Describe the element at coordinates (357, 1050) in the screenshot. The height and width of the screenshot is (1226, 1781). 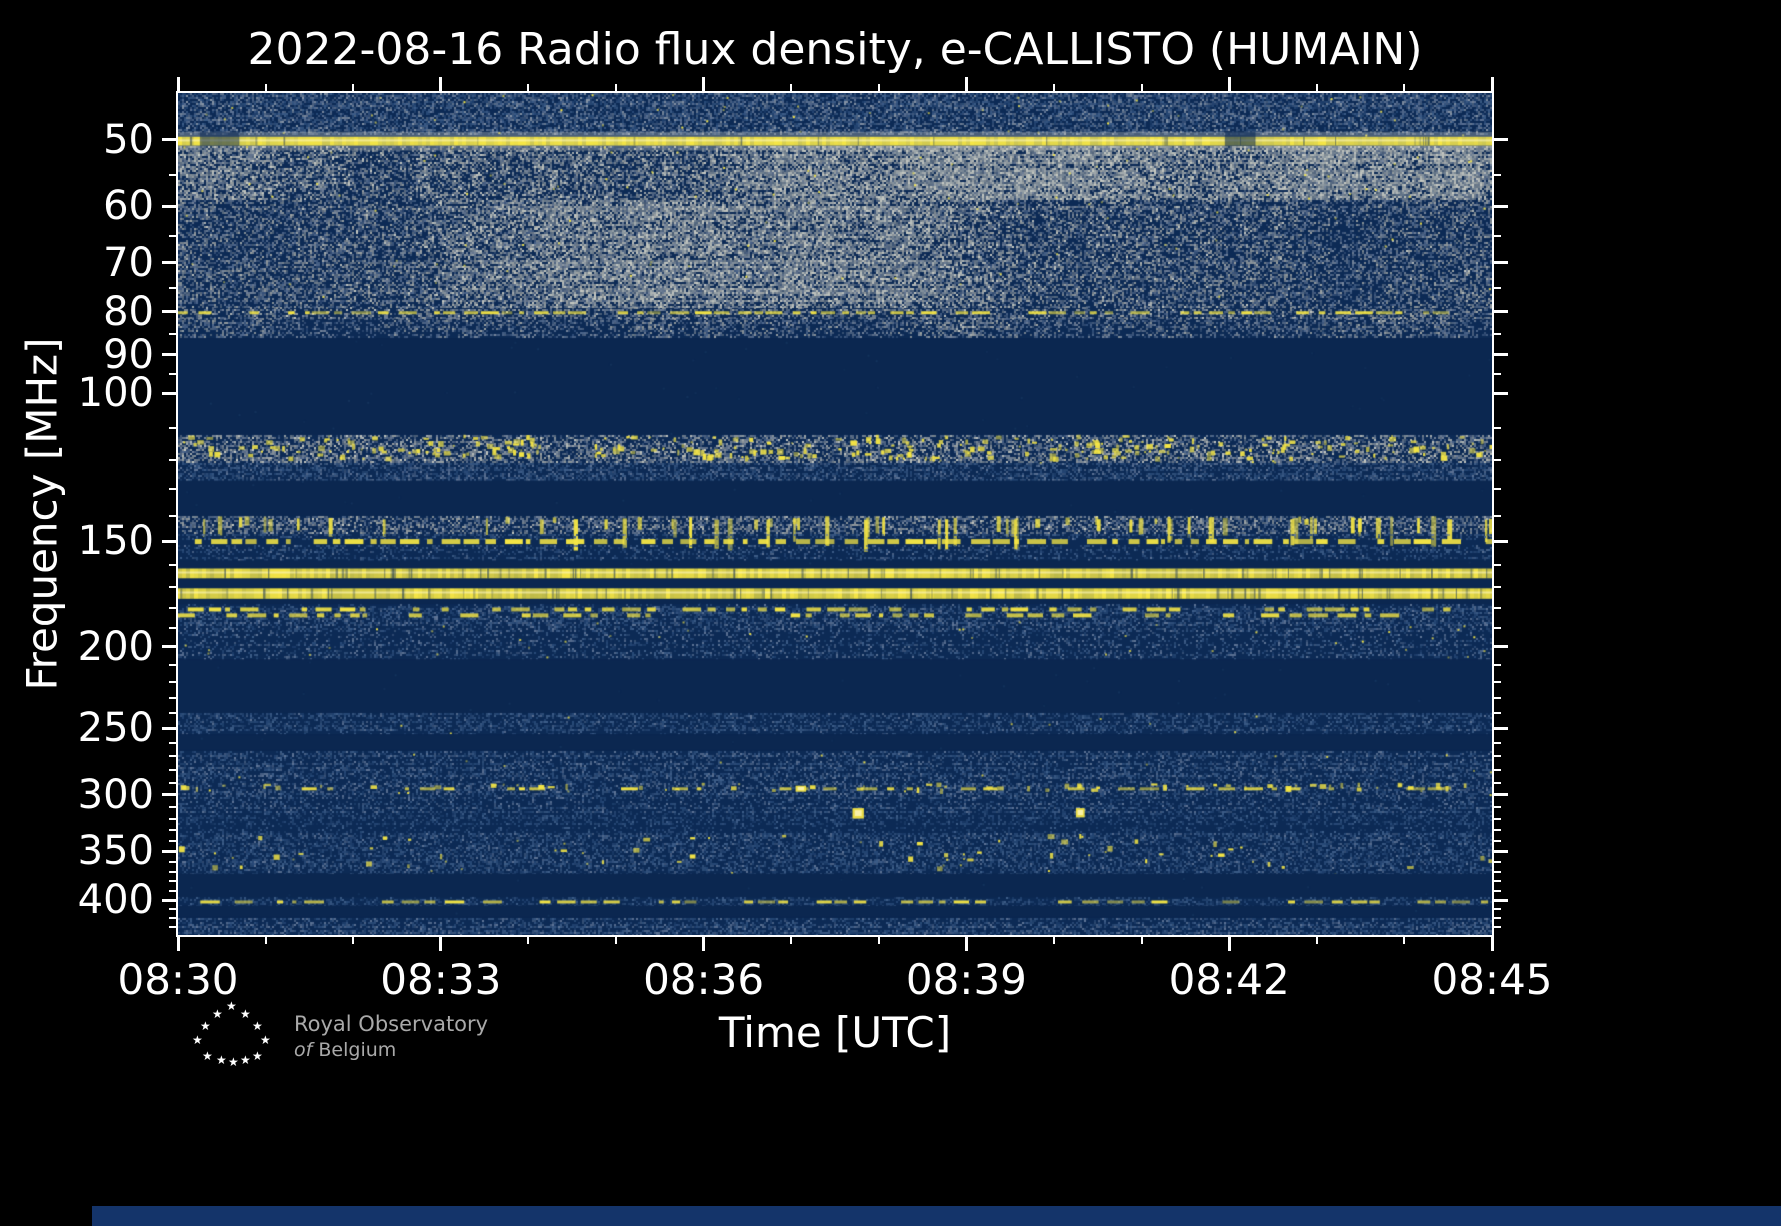
I see `rob-logo-line2-belgium: Belgium` at that location.